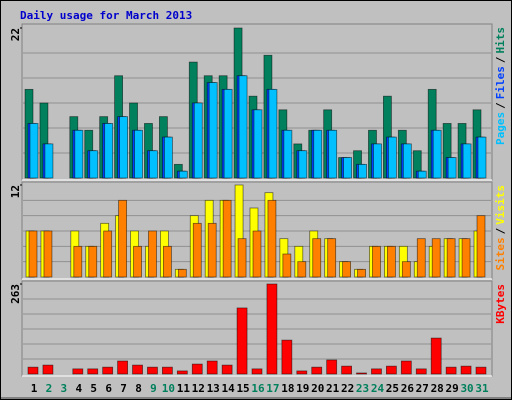 The height and width of the screenshot is (404, 512). I want to click on legend: Pages / Files / Hits, so click(500, 86).